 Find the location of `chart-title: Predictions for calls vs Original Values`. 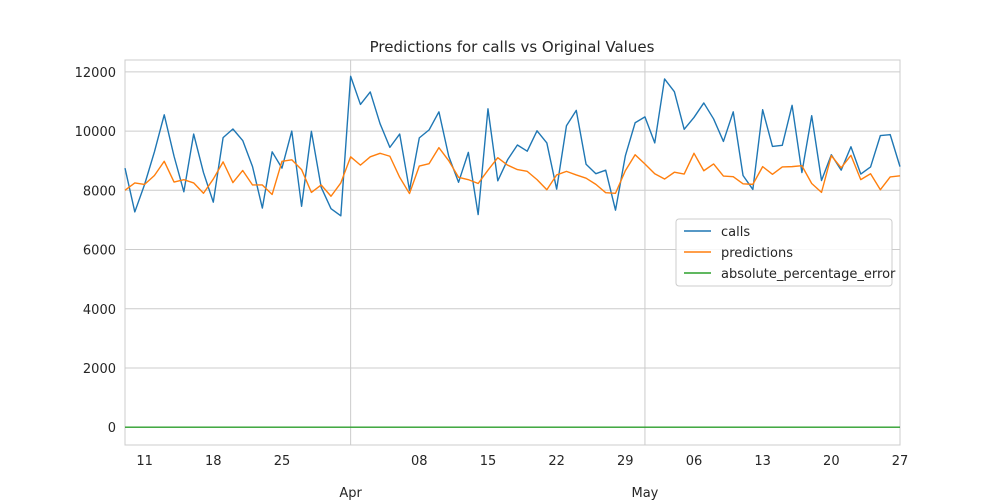

chart-title: Predictions for calls vs Original Values is located at coordinates (512, 47).